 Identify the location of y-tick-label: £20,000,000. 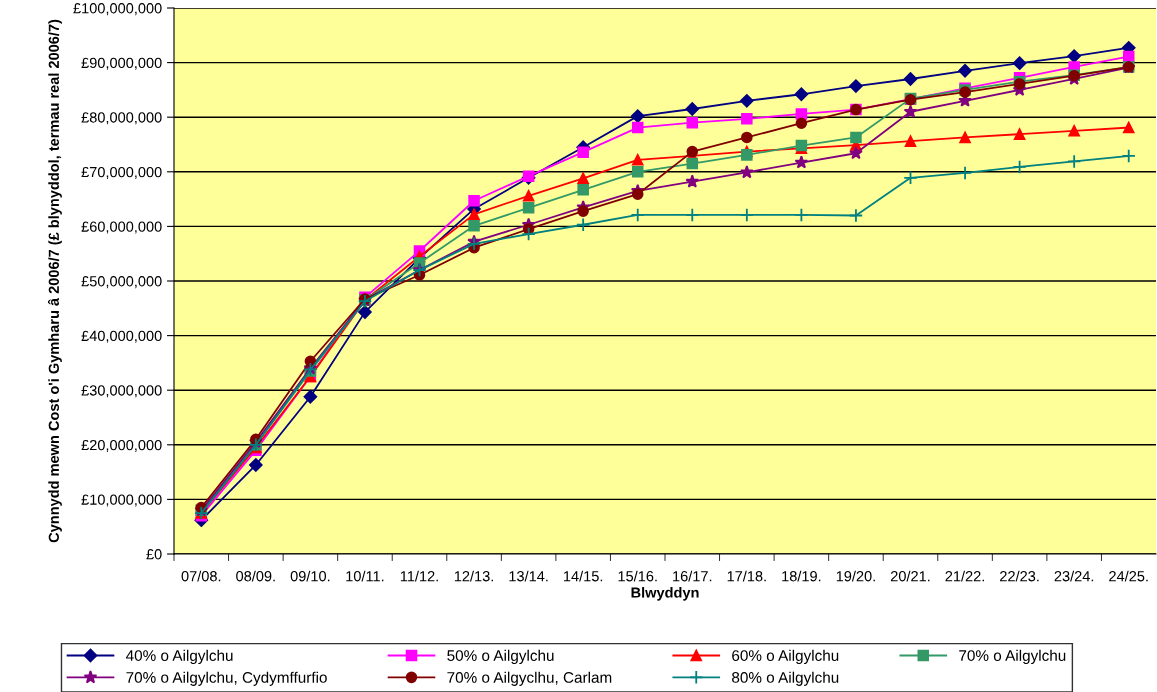
(121, 445).